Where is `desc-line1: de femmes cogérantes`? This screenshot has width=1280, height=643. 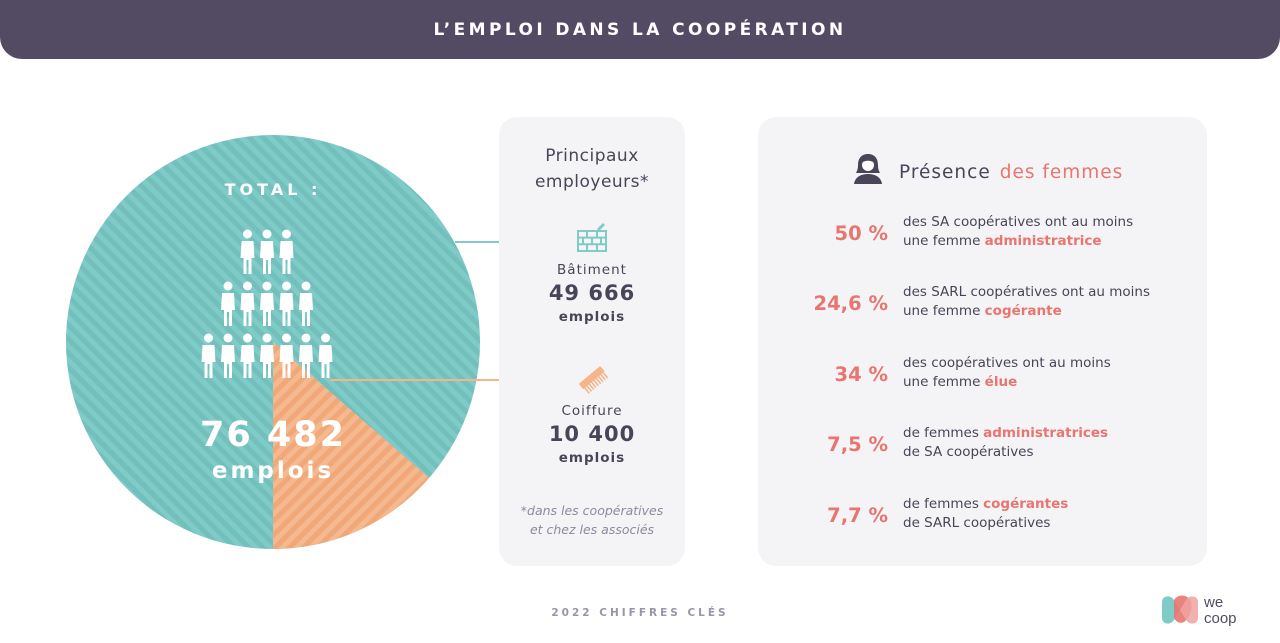 desc-line1: de femmes cogérantes is located at coordinates (985, 504).